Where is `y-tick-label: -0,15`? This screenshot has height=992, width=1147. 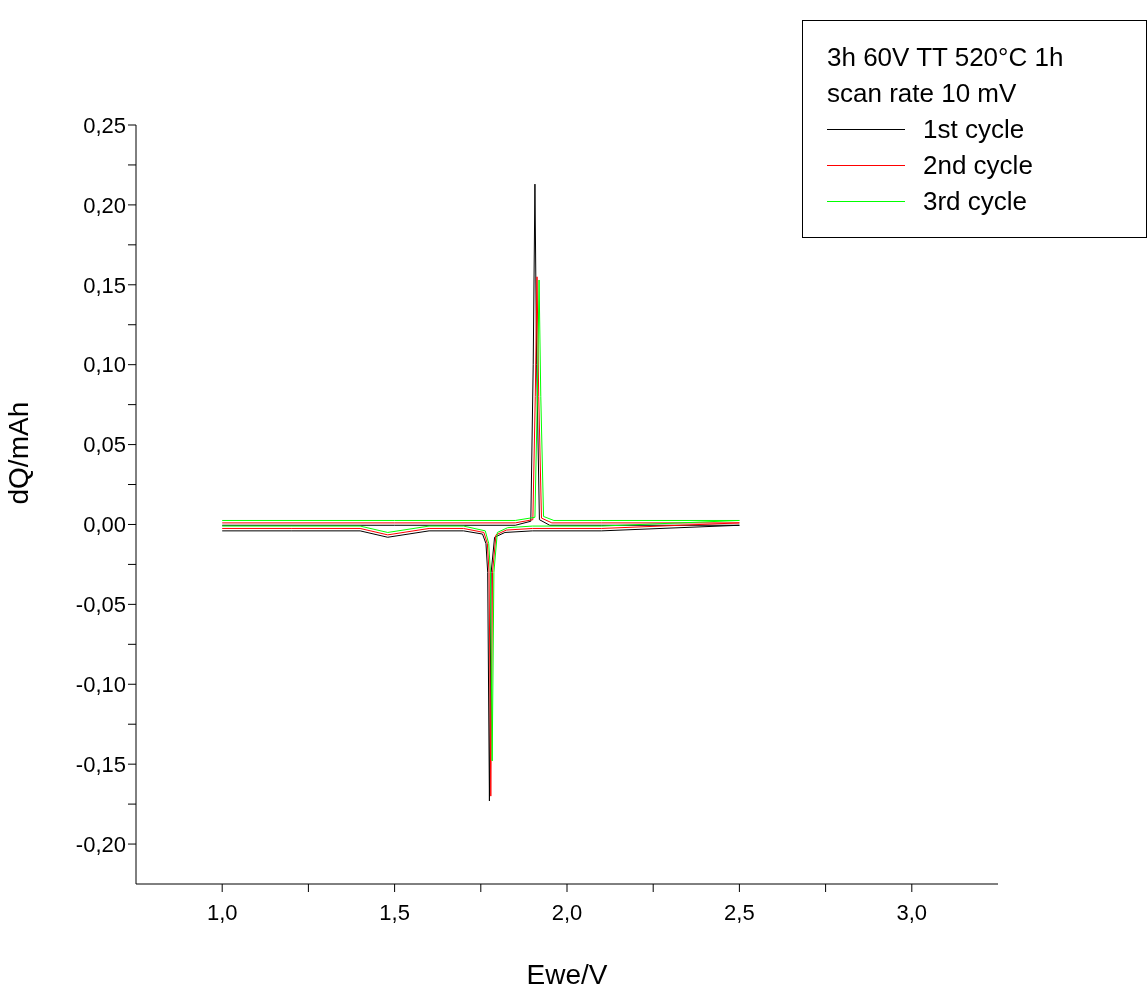 y-tick-label: -0,15 is located at coordinates (100, 764).